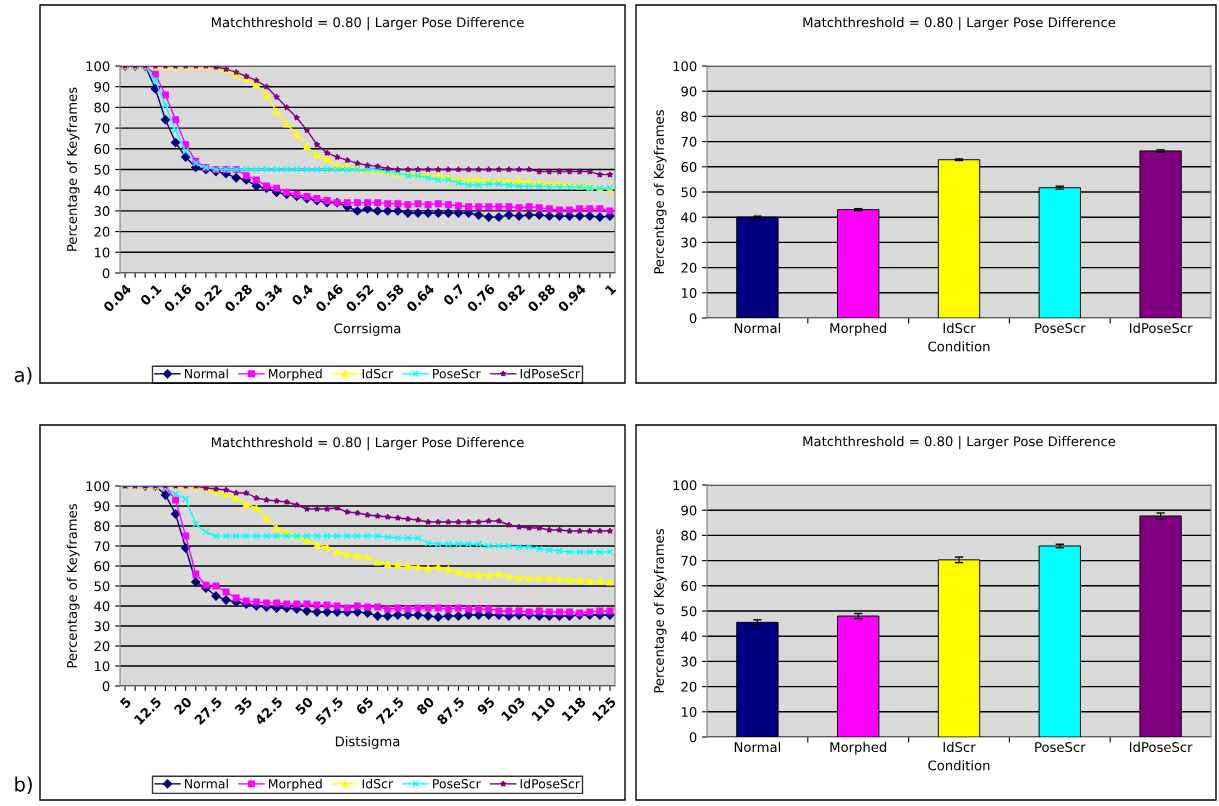 This screenshot has height=806, width=1219. I want to click on x-axis-title: Corrsigma, so click(367, 329).